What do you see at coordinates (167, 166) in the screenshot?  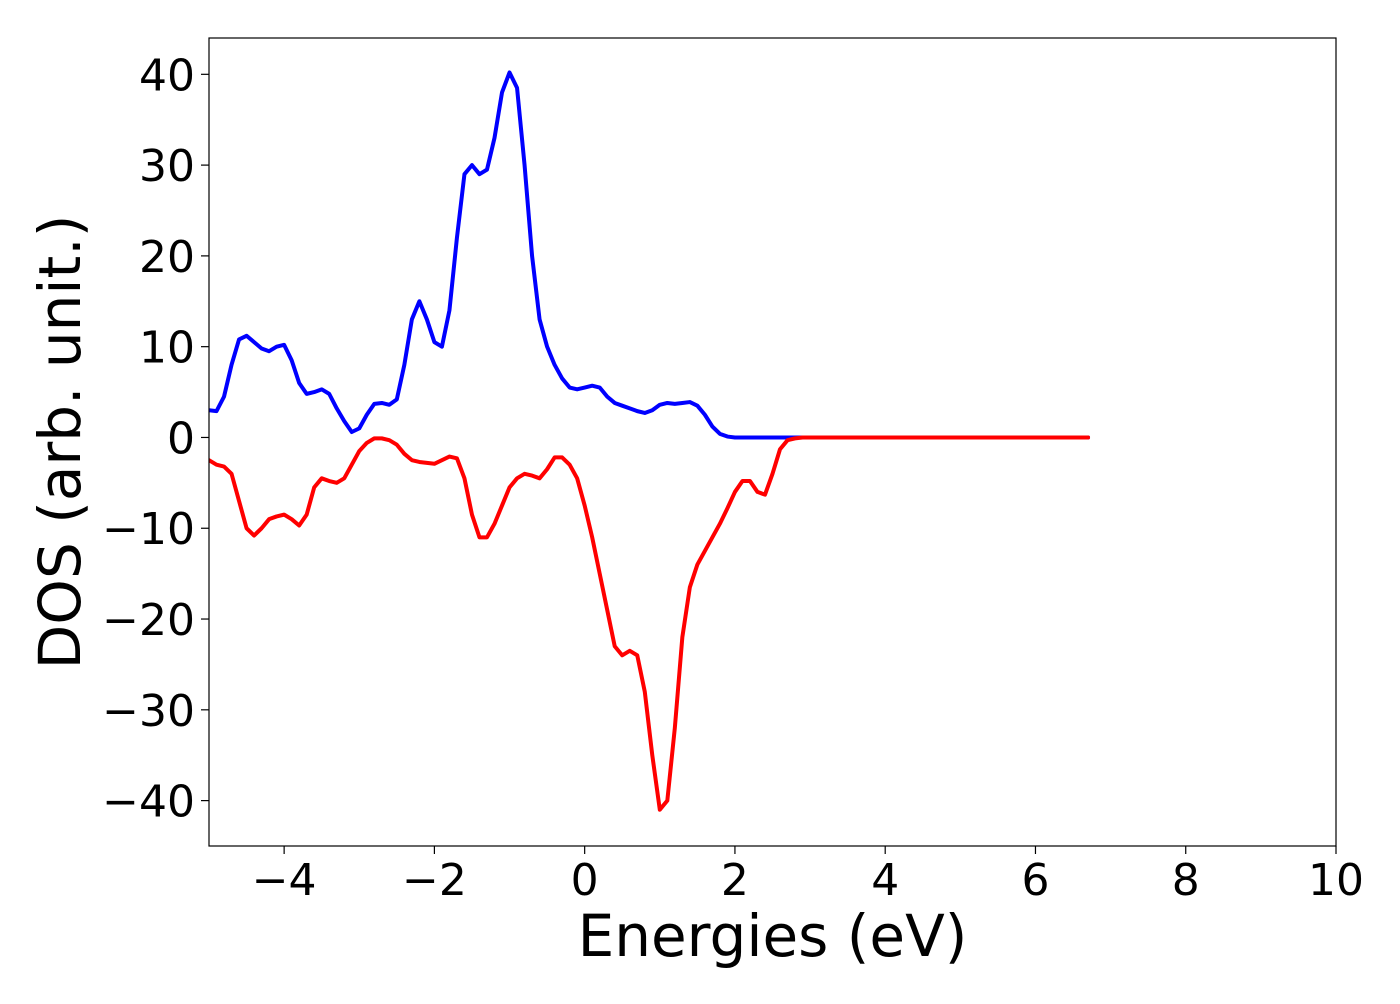 I see `y-tick-label: 30` at bounding box center [167, 166].